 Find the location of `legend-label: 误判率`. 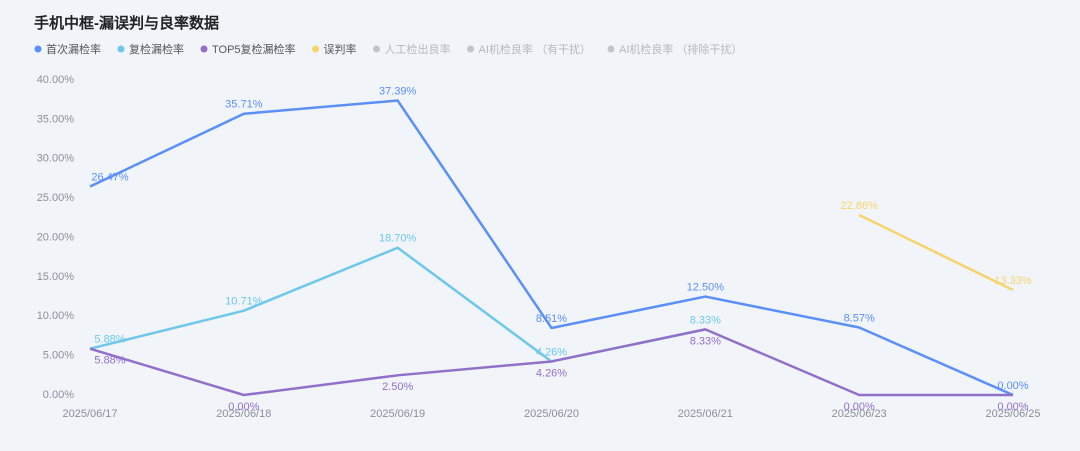

legend-label: 误判率 is located at coordinates (340, 49).